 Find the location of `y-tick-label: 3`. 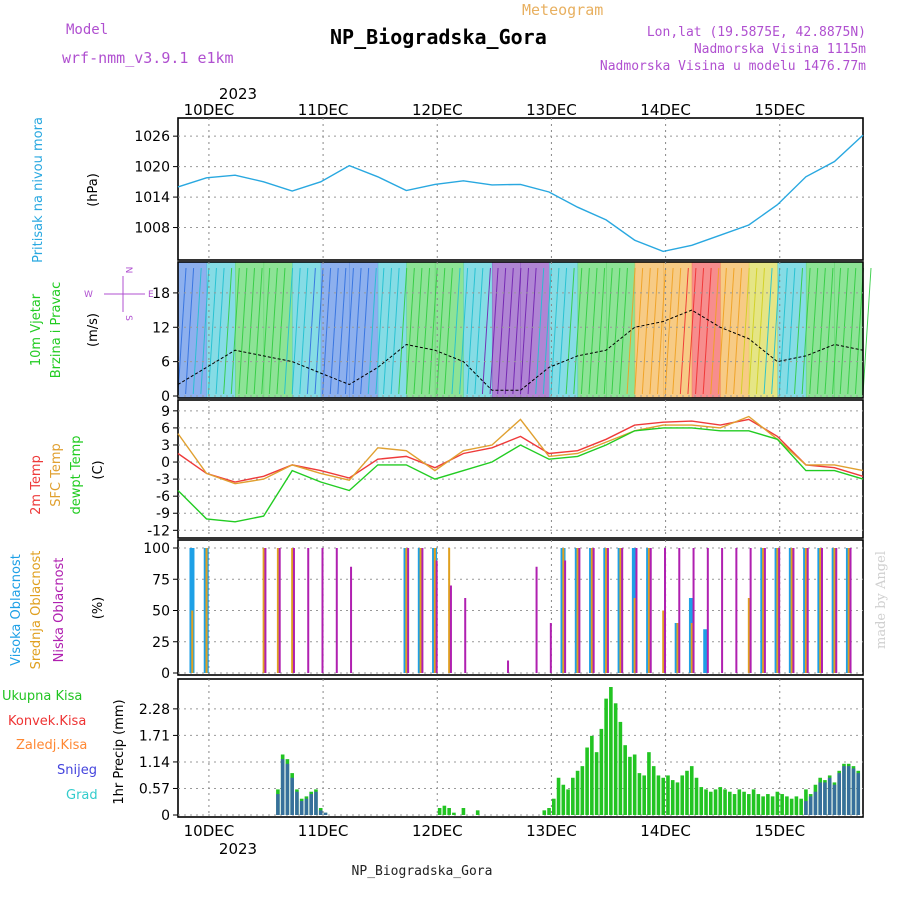

y-tick-label: 3 is located at coordinates (165, 446).